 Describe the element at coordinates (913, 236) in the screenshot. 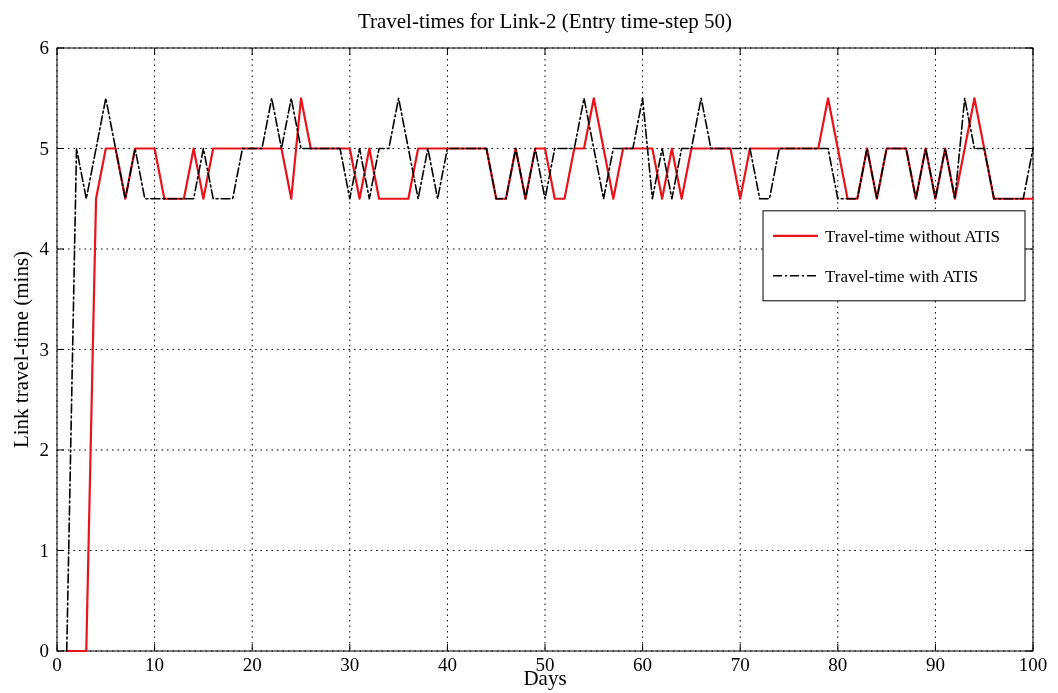

I see `legend-label: Travel-time without ATIS` at that location.